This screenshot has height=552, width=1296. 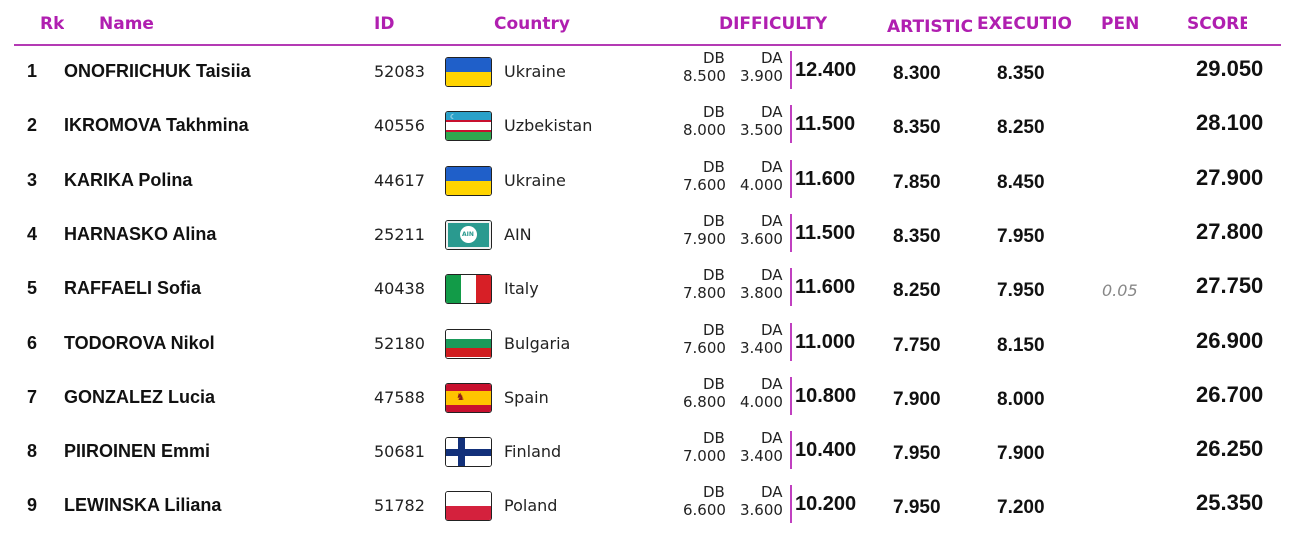 What do you see at coordinates (32, 233) in the screenshot?
I see `rank: 4` at bounding box center [32, 233].